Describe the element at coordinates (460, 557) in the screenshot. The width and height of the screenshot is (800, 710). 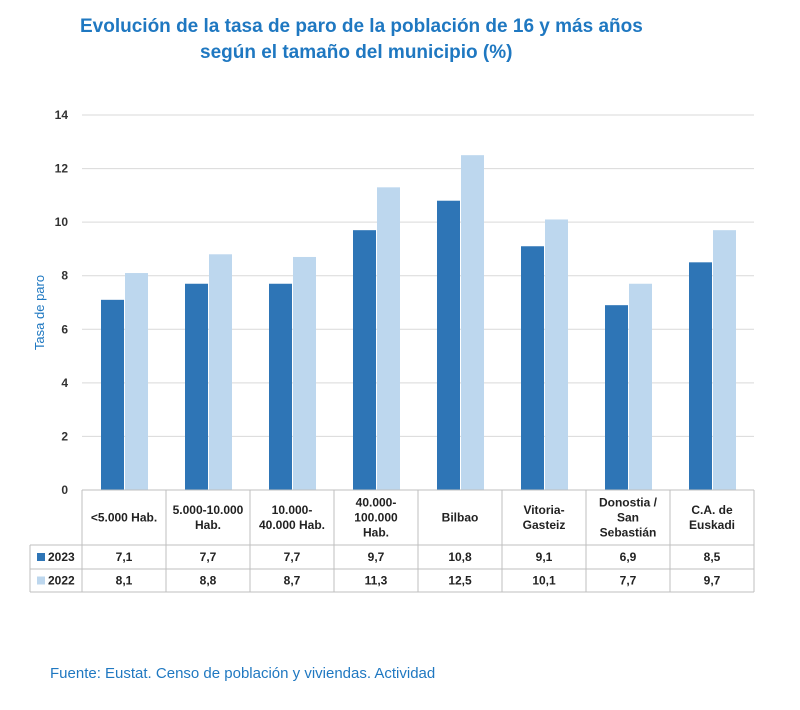
I see `data-label-2023-4: 10,8` at that location.